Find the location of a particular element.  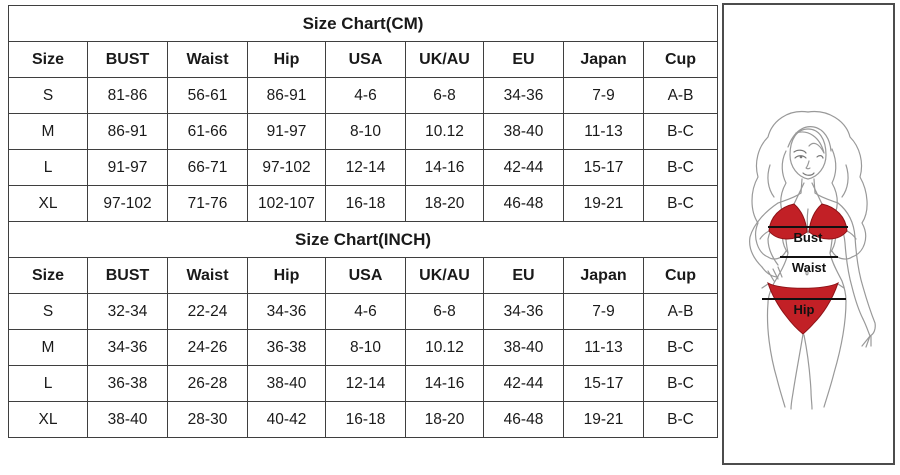

value-cell: 16-18 is located at coordinates (365, 419).